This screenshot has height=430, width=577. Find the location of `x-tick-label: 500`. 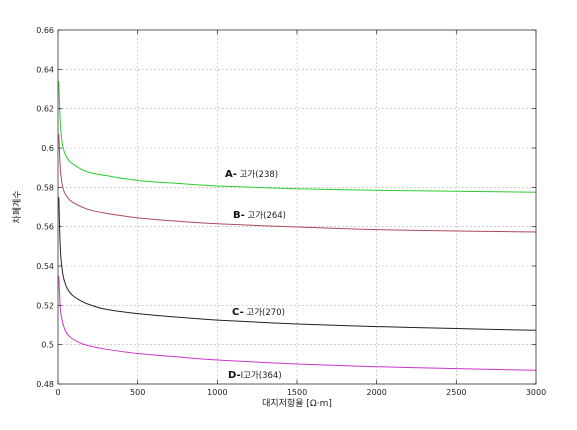

x-tick-label: 500 is located at coordinates (137, 392).